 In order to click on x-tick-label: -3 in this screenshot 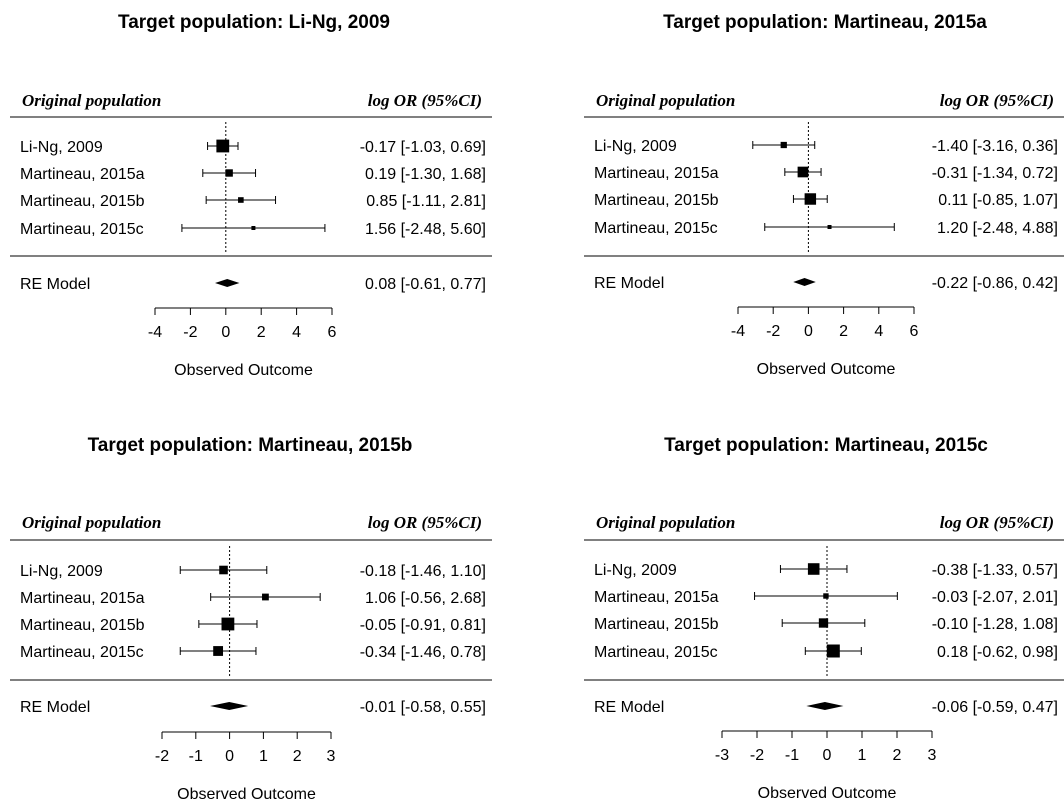, I will do `click(722, 755)`.